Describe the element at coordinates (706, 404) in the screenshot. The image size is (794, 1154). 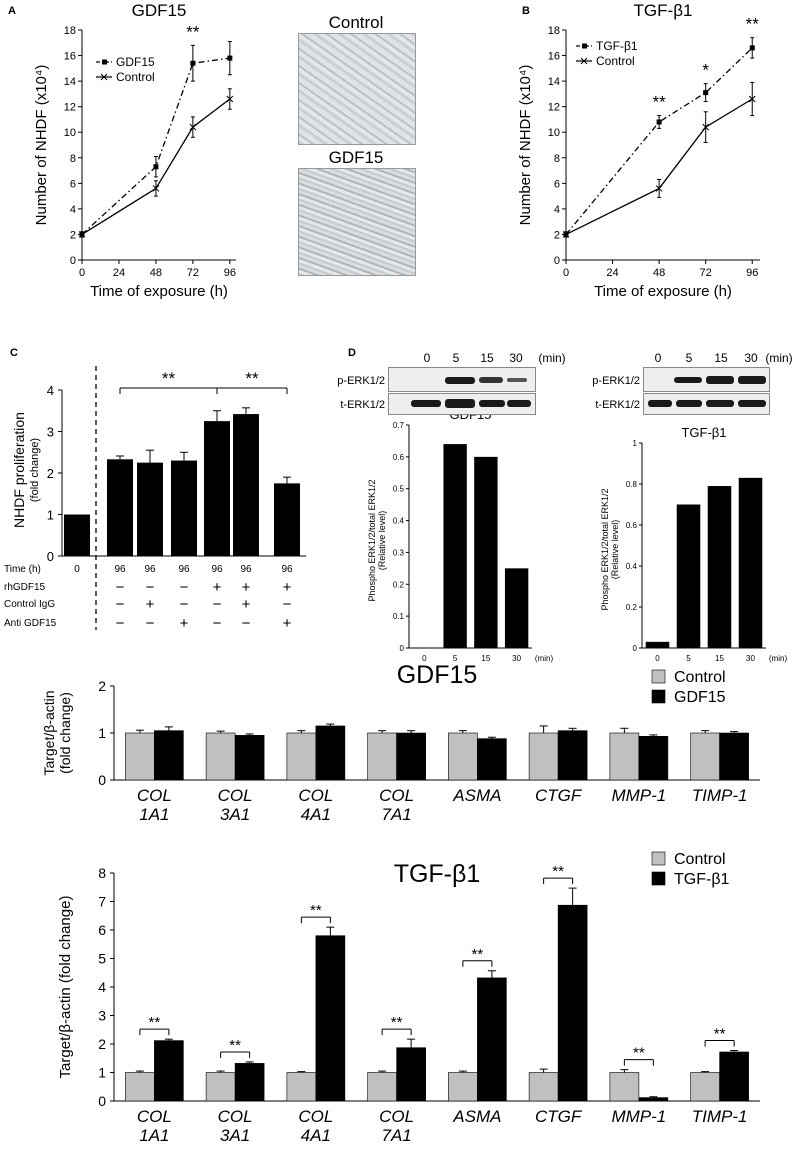
I see `tgf-t-erk-blot` at that location.